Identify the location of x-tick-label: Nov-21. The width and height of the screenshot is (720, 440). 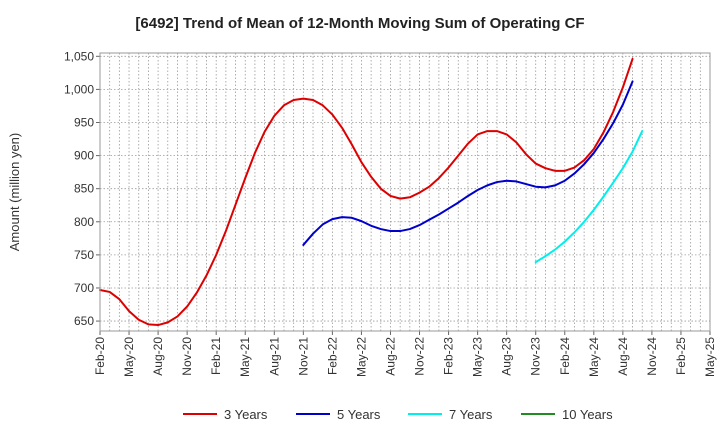
(303, 356).